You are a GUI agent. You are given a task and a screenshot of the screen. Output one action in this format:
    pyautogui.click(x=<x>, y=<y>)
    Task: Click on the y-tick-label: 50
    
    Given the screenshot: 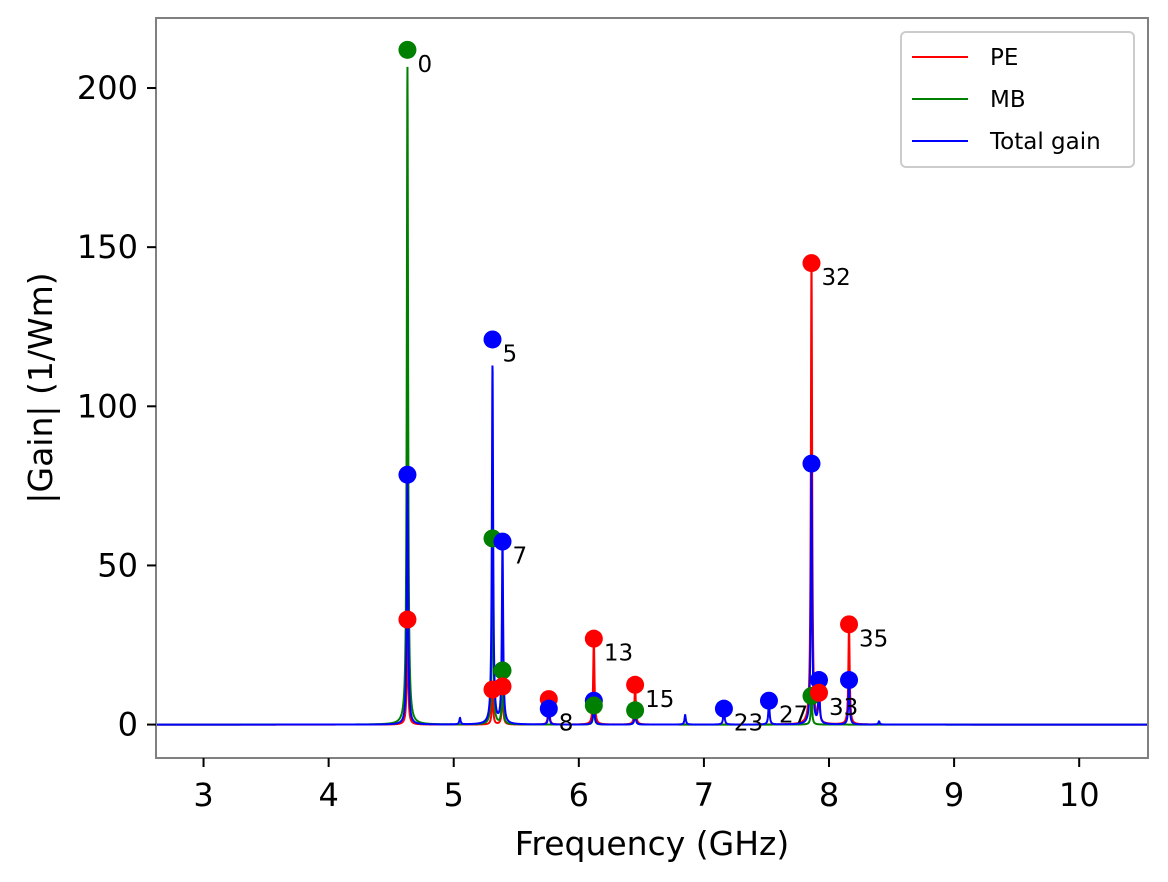 What is the action you would take?
    pyautogui.click(x=117, y=565)
    